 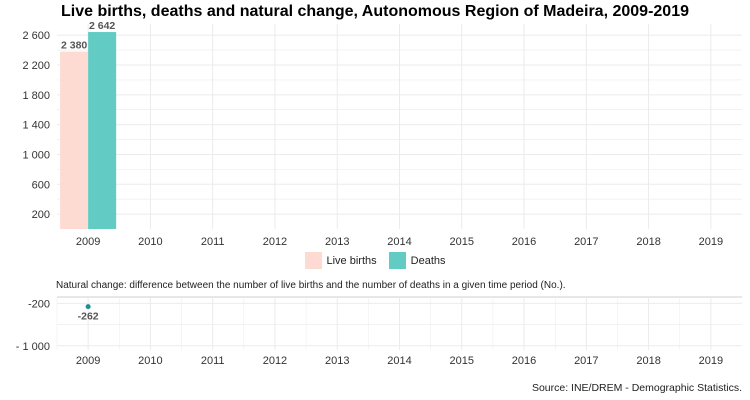 I want to click on legend-item-live-births: Live births, so click(x=340, y=260).